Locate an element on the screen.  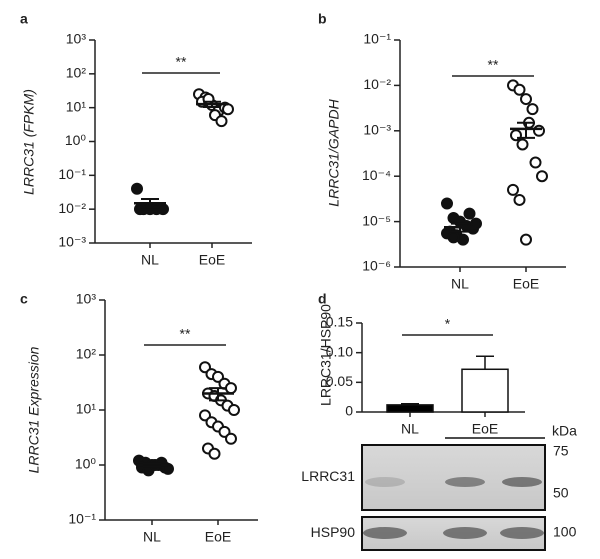
y-axis-label: LRRC31/GAPDH is located at coordinates (334, 152).